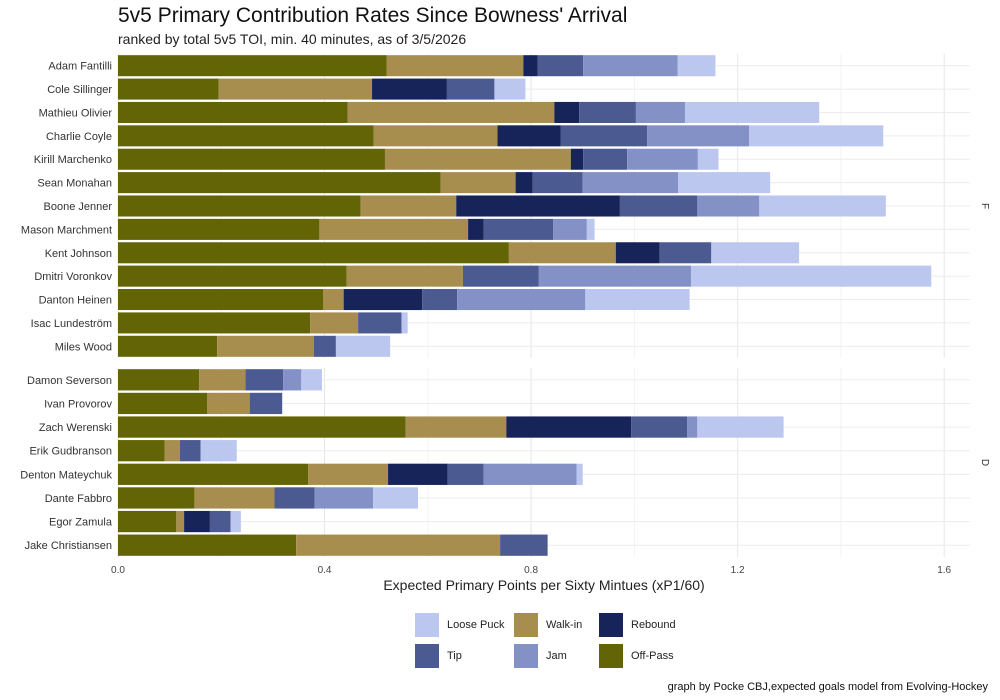  Describe the element at coordinates (78, 207) in the screenshot. I see `y-tick-label: Boone Jenner` at that location.